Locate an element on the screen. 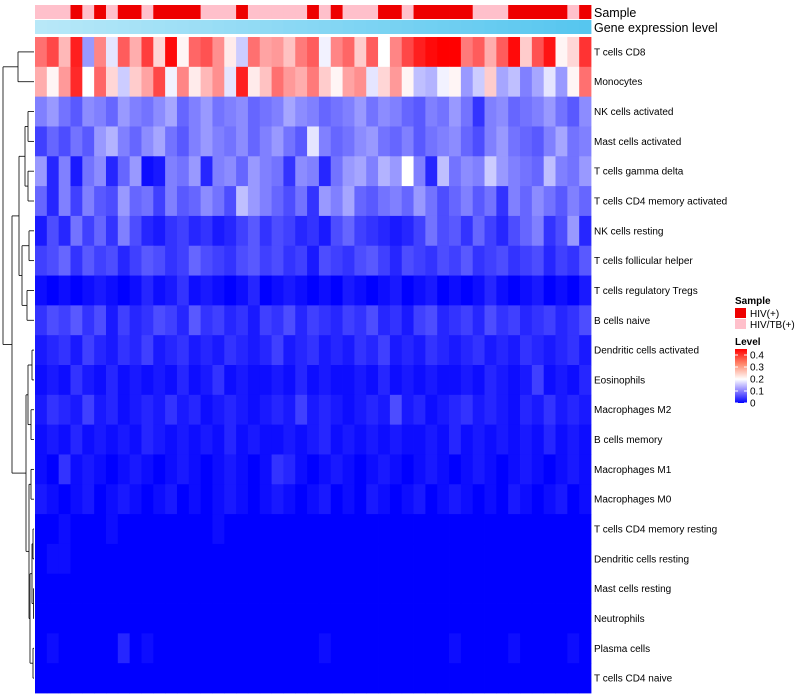 The height and width of the screenshot is (700, 800). level-tick-label: 0.1 is located at coordinates (757, 392).